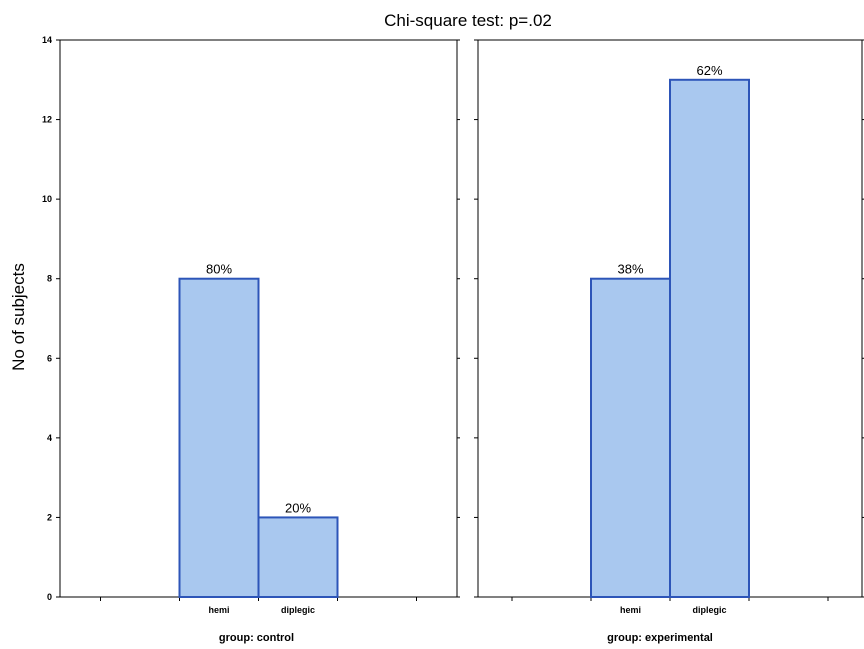 This screenshot has width=864, height=649. What do you see at coordinates (47, 199) in the screenshot?
I see `y-tick-label: 10` at bounding box center [47, 199].